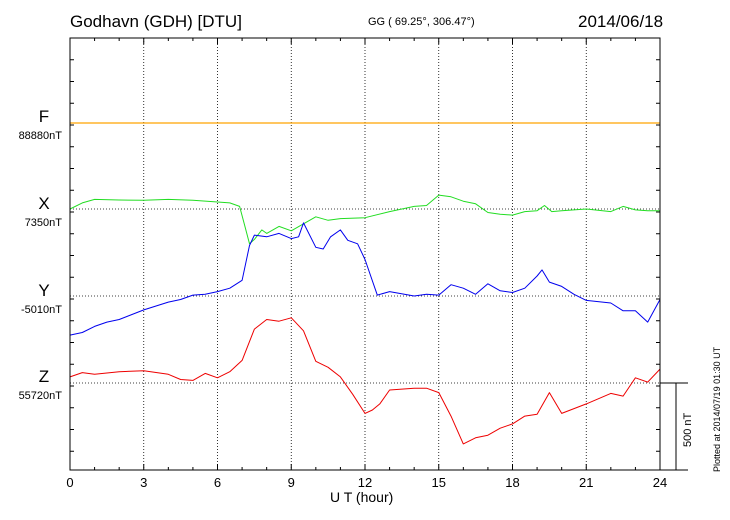 Image resolution: width=730 pixels, height=520 pixels. Describe the element at coordinates (44, 376) in the screenshot. I see `channel-z-label: Z` at that location.